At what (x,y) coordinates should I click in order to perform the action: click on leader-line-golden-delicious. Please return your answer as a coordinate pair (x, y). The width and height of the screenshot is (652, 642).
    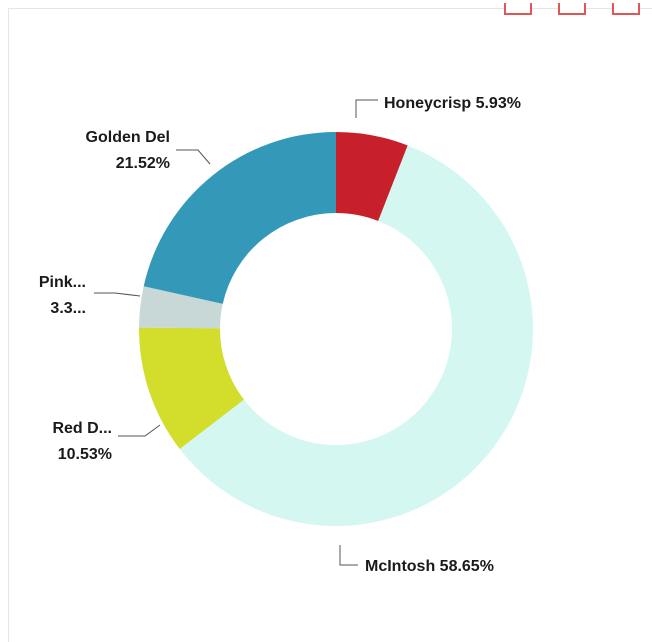
    Looking at the image, I should click on (193, 157).